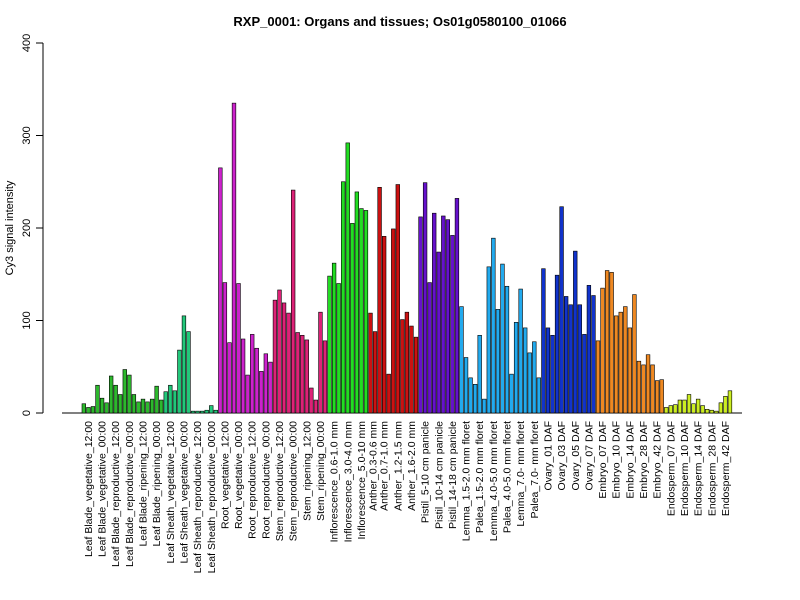 This screenshot has height=600, width=800. Describe the element at coordinates (157, 484) in the screenshot. I see `category-label: Leaf Blade_ripening_00:00` at that location.